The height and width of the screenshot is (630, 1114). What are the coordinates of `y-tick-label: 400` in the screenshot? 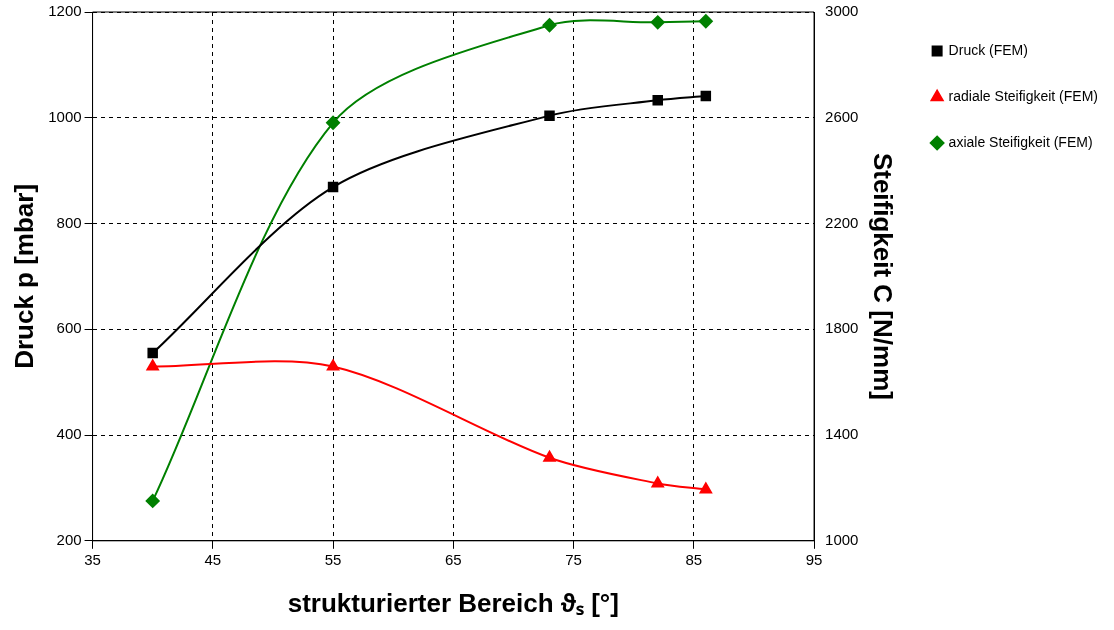 It's located at (69, 434).